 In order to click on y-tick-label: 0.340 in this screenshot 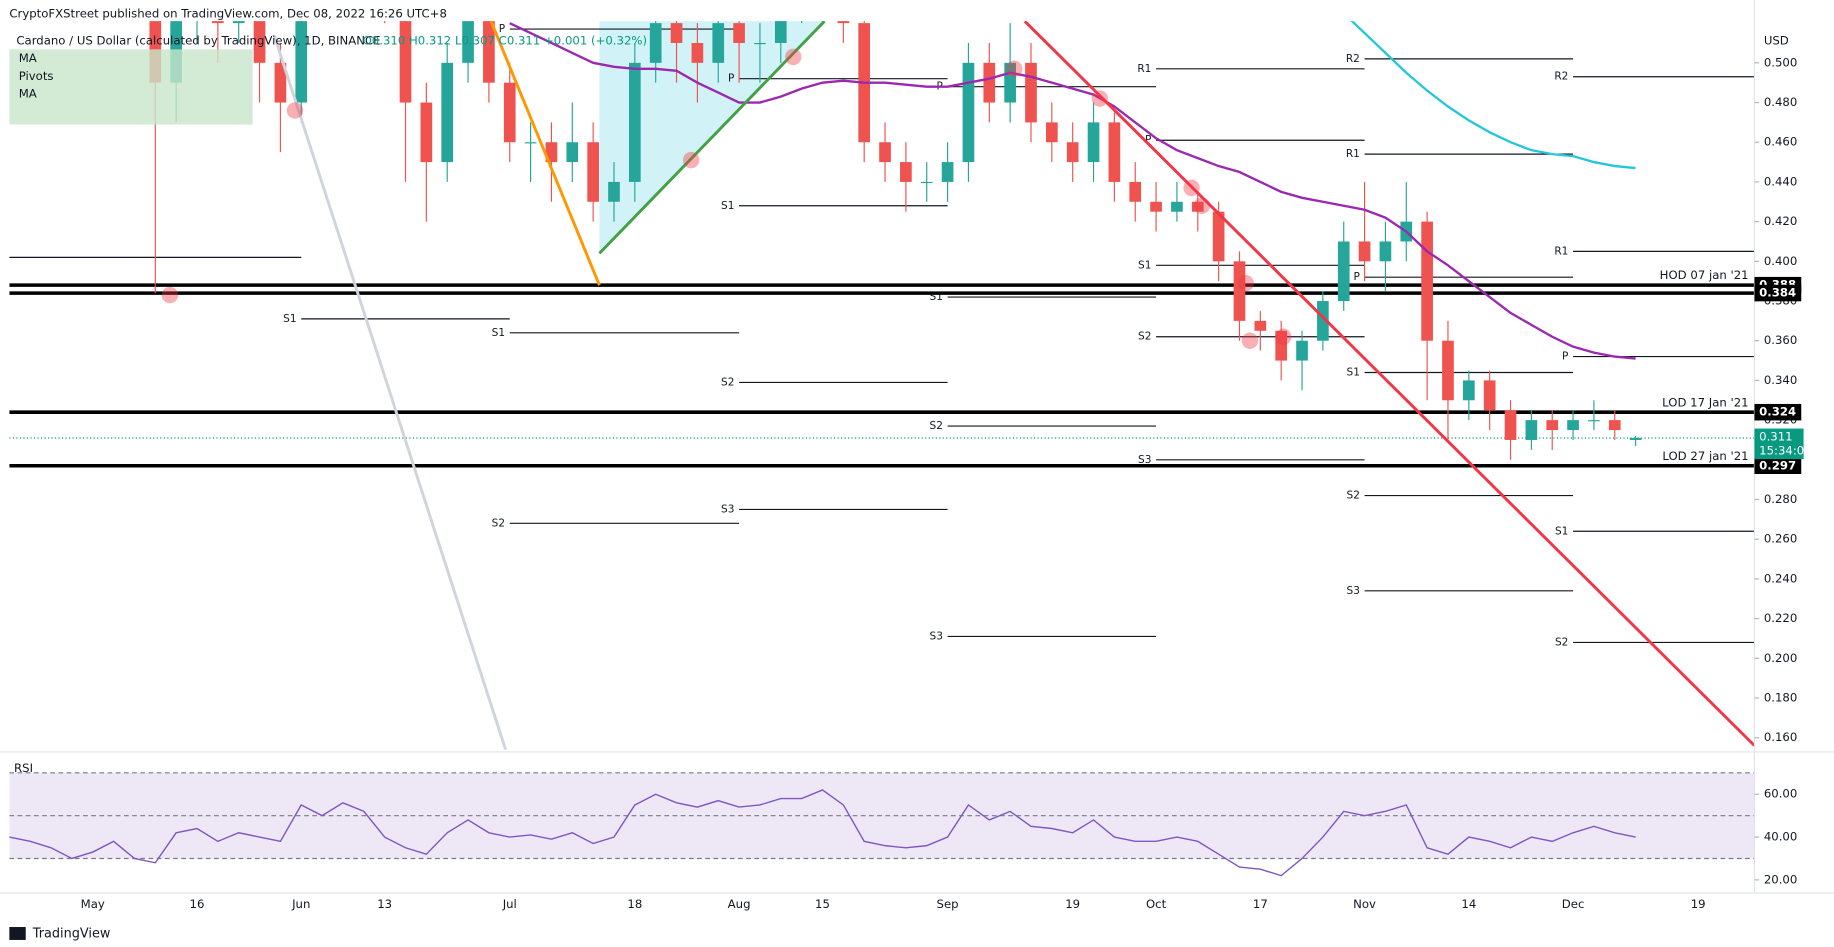, I will do `click(1780, 380)`.